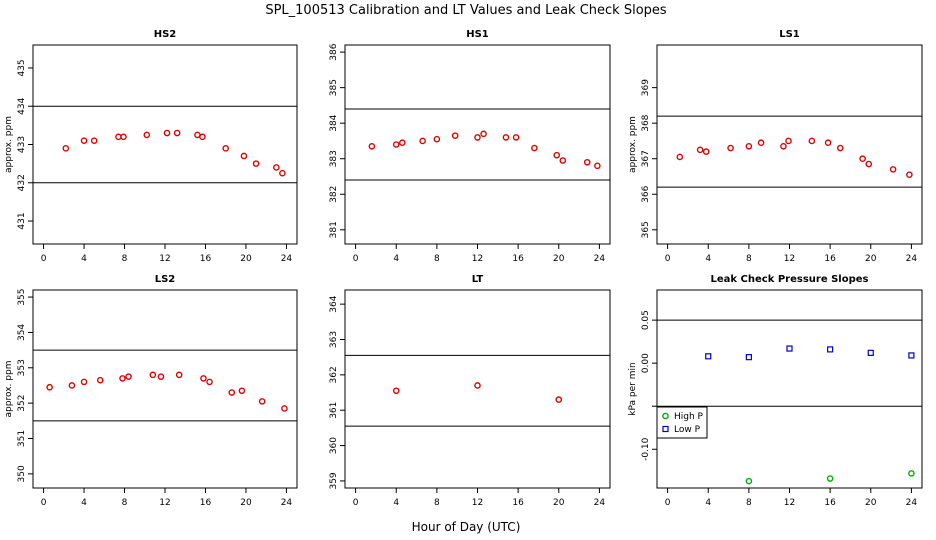 Image resolution: width=936 pixels, height=540 pixels. Describe the element at coordinates (334, 194) in the screenshot. I see `y-tick-label: 382` at that location.